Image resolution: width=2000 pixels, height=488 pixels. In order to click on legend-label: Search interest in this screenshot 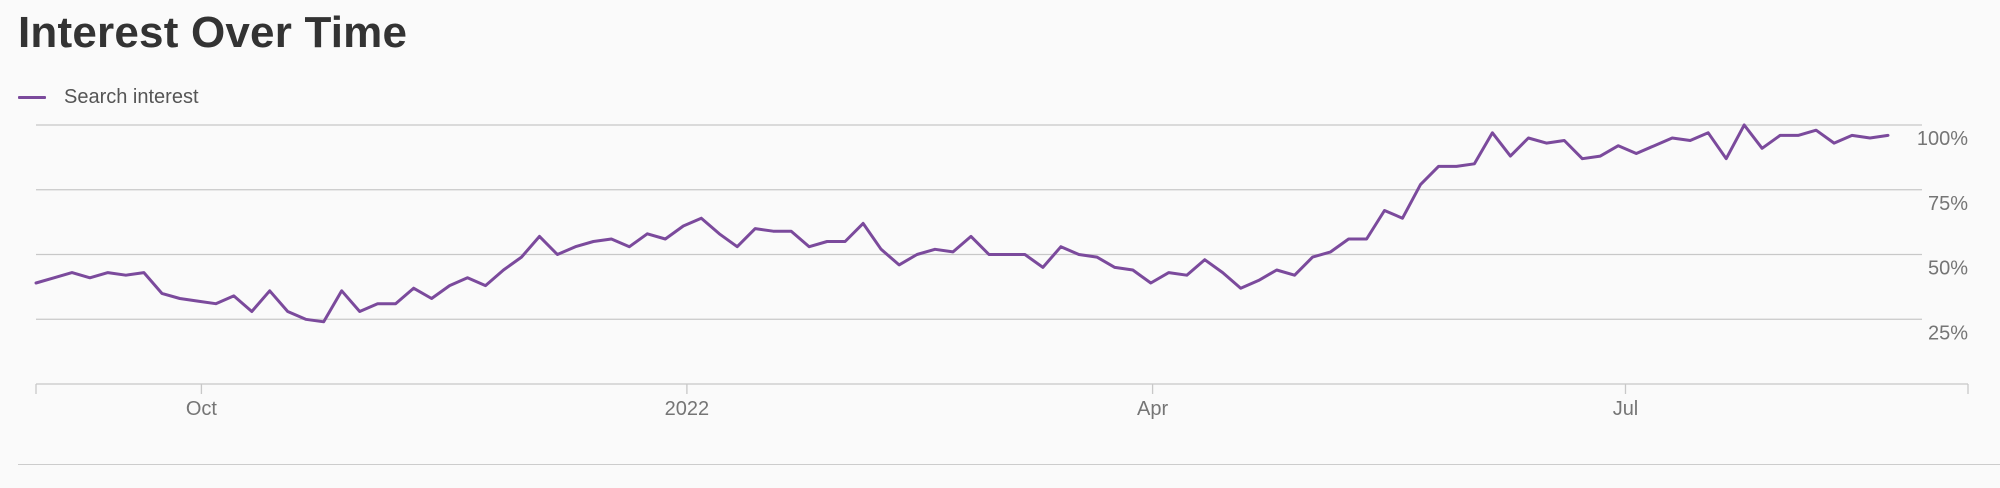, I will do `click(131, 97)`.